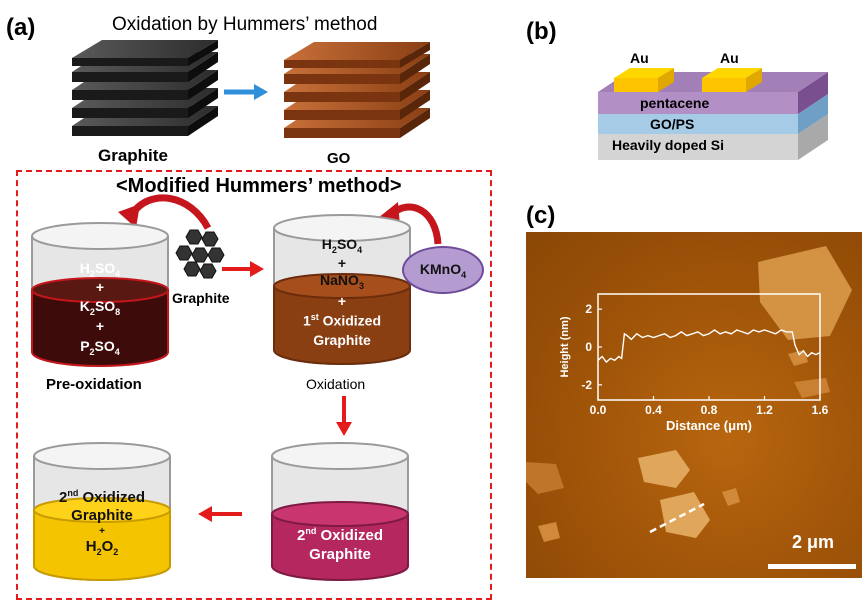 This screenshot has height=600, width=862. Describe the element at coordinates (100, 326) in the screenshot. I see `beaker1-plus2: +` at that location.